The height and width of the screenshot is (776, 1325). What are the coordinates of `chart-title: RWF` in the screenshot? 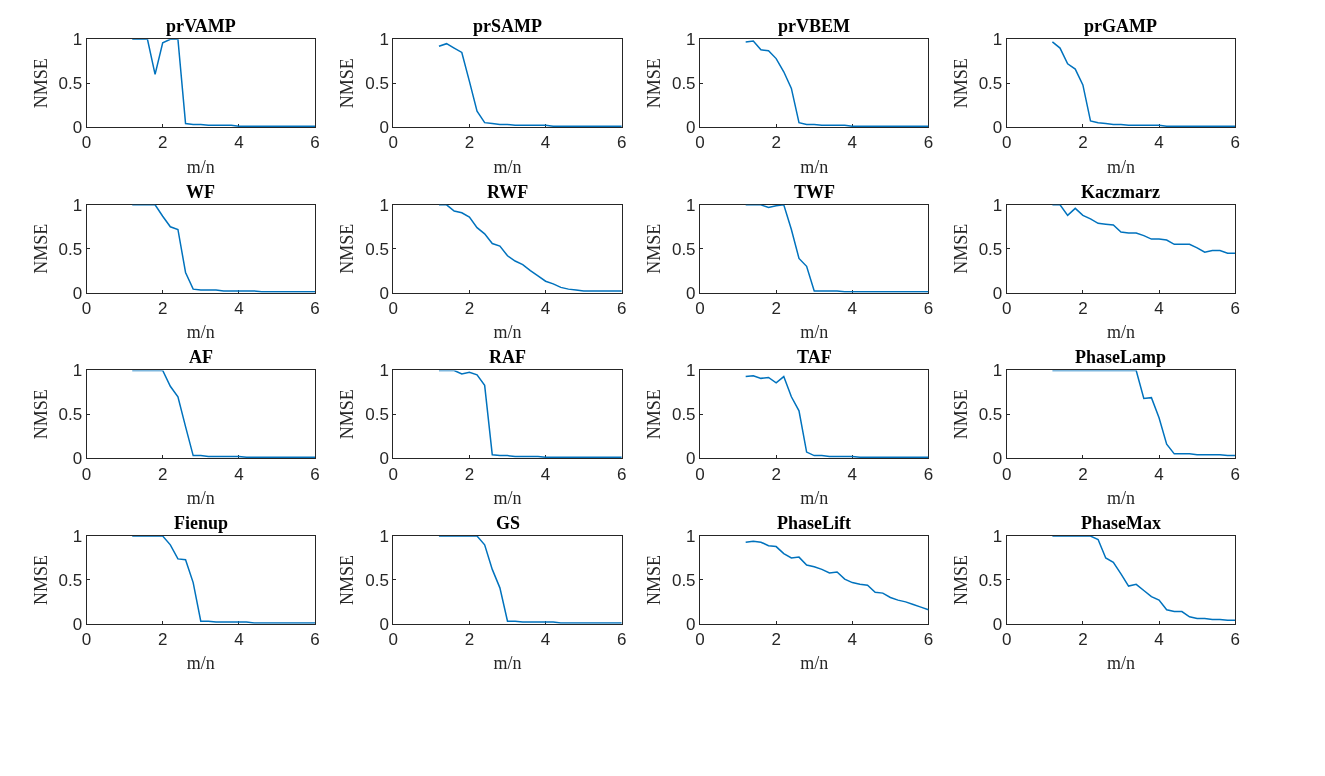 It's located at (508, 192).